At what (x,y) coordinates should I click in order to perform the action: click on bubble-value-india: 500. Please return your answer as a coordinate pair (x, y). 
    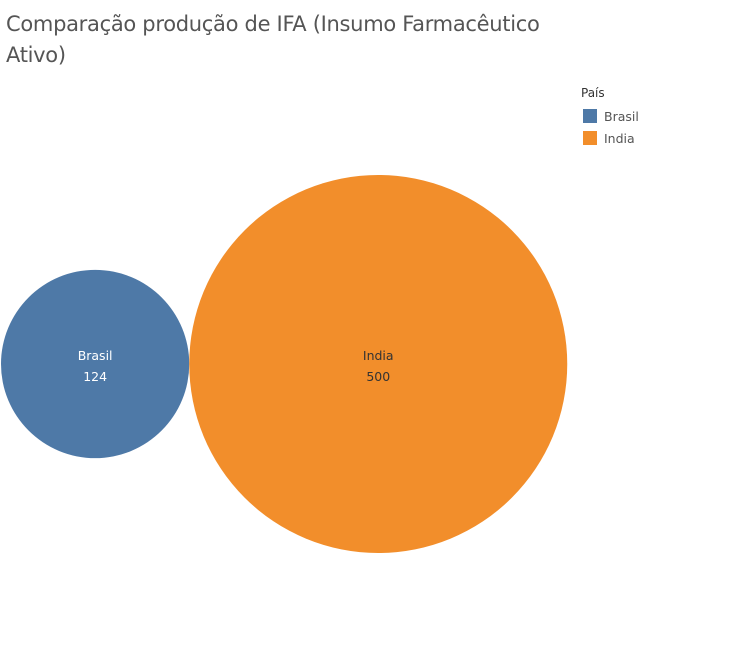
    Looking at the image, I should click on (378, 376).